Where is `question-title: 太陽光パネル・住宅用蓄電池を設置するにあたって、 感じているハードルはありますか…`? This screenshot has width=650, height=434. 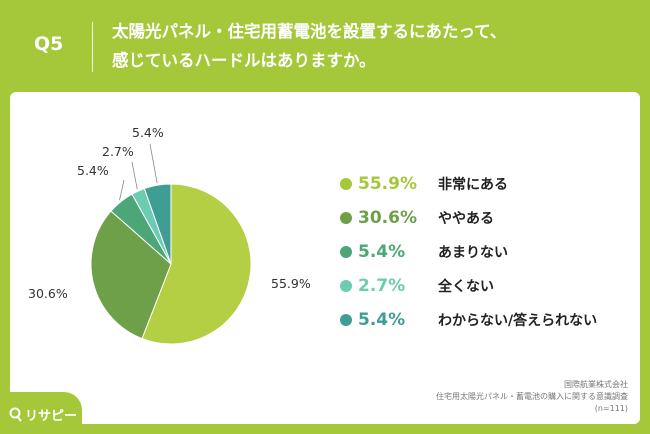 question-title: 太陽光パネル・住宅用蓄電池を設置するにあたって、 感じているハードルはありますか… is located at coordinates (372, 46).